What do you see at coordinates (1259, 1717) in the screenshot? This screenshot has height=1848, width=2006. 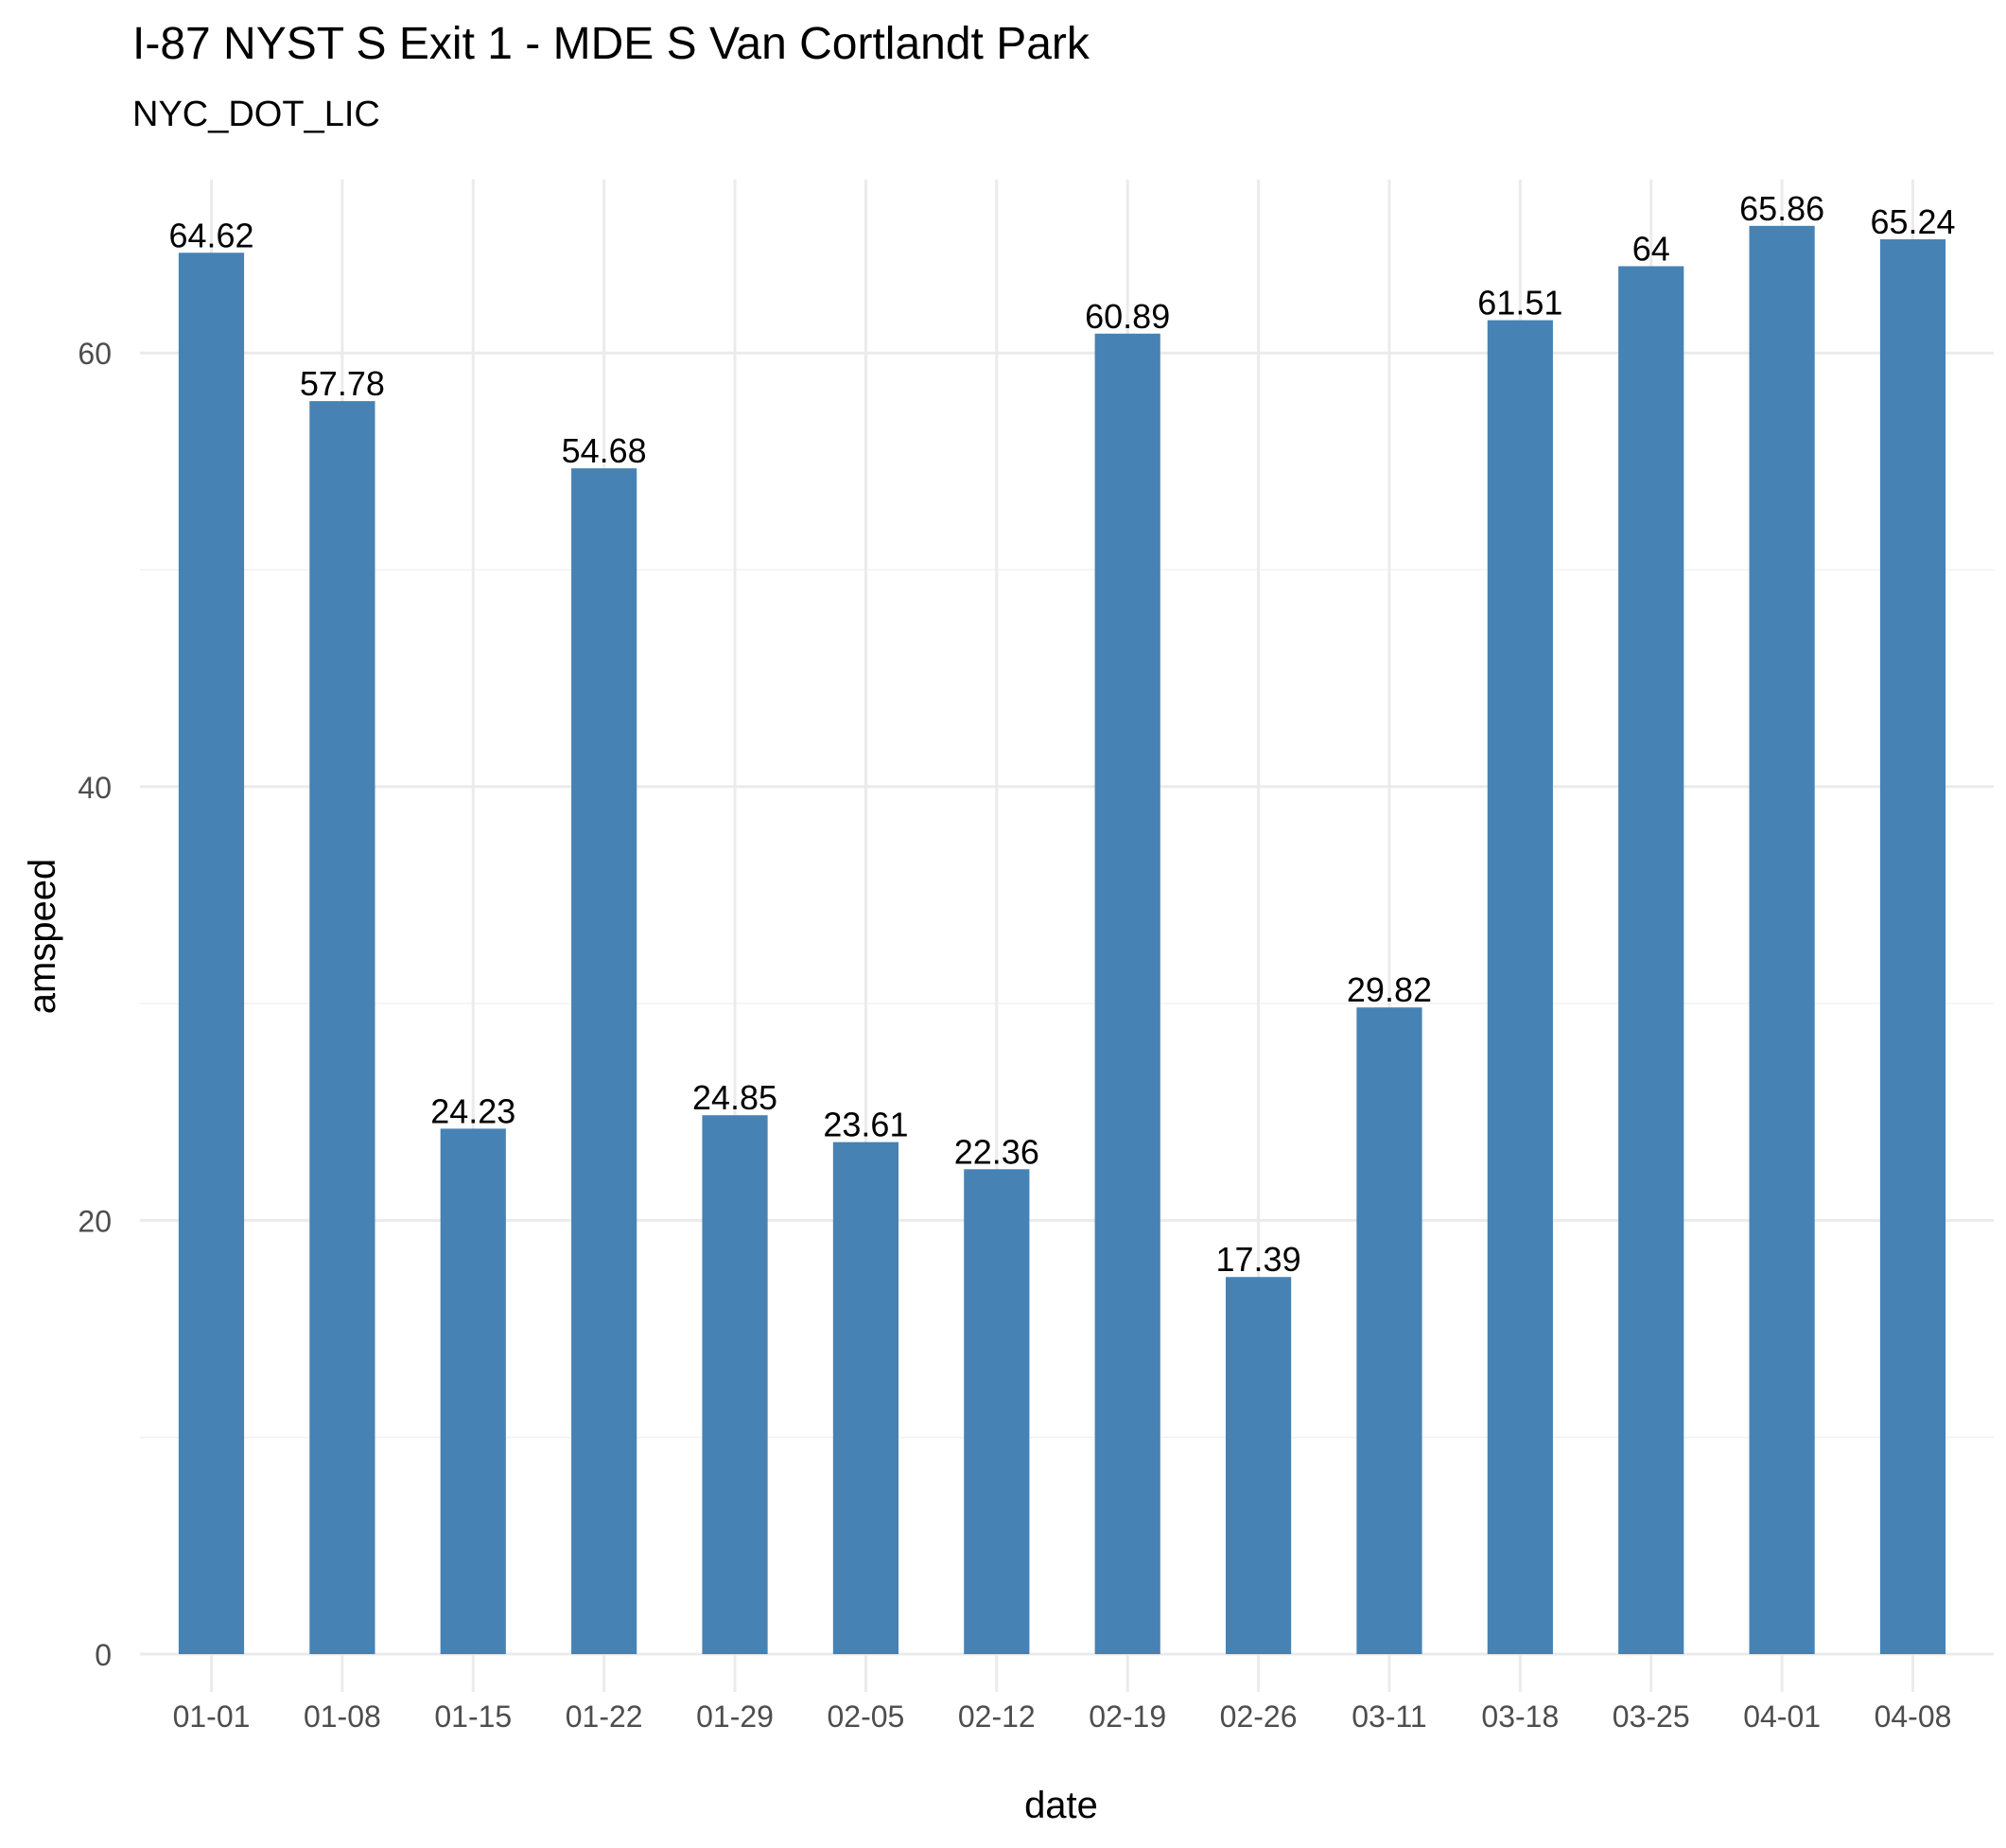 I see `x-tick-label: 02-26` at bounding box center [1259, 1717].